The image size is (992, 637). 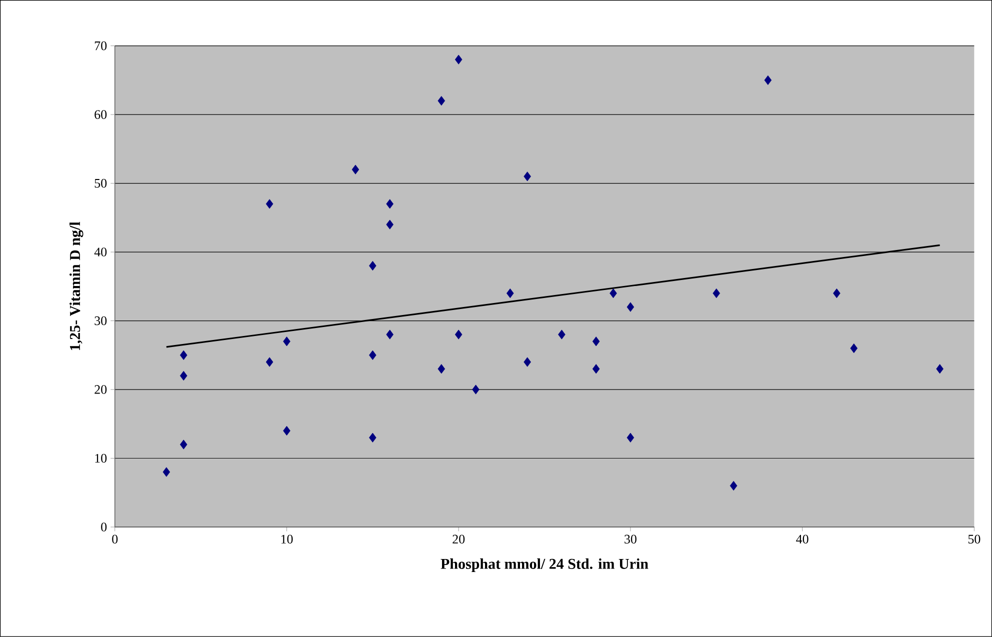 I want to click on x-tick-label: 0, so click(x=115, y=539).